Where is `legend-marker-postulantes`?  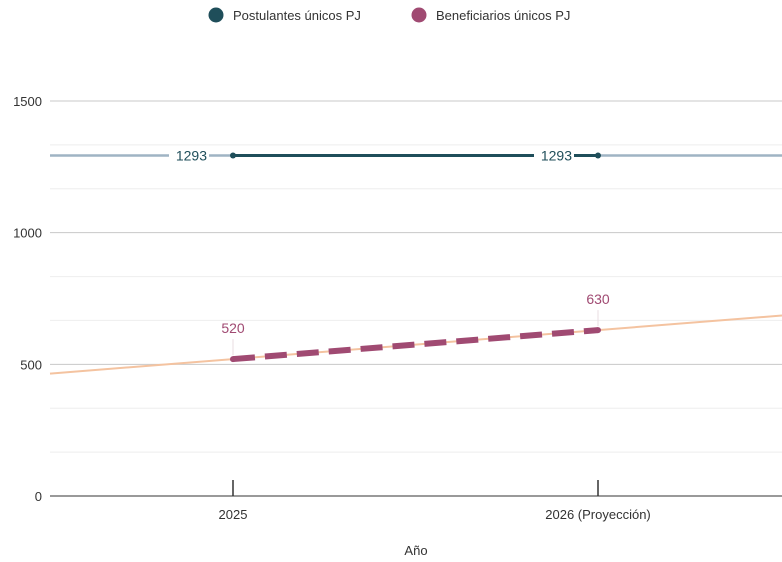
legend-marker-postulantes is located at coordinates (216, 15).